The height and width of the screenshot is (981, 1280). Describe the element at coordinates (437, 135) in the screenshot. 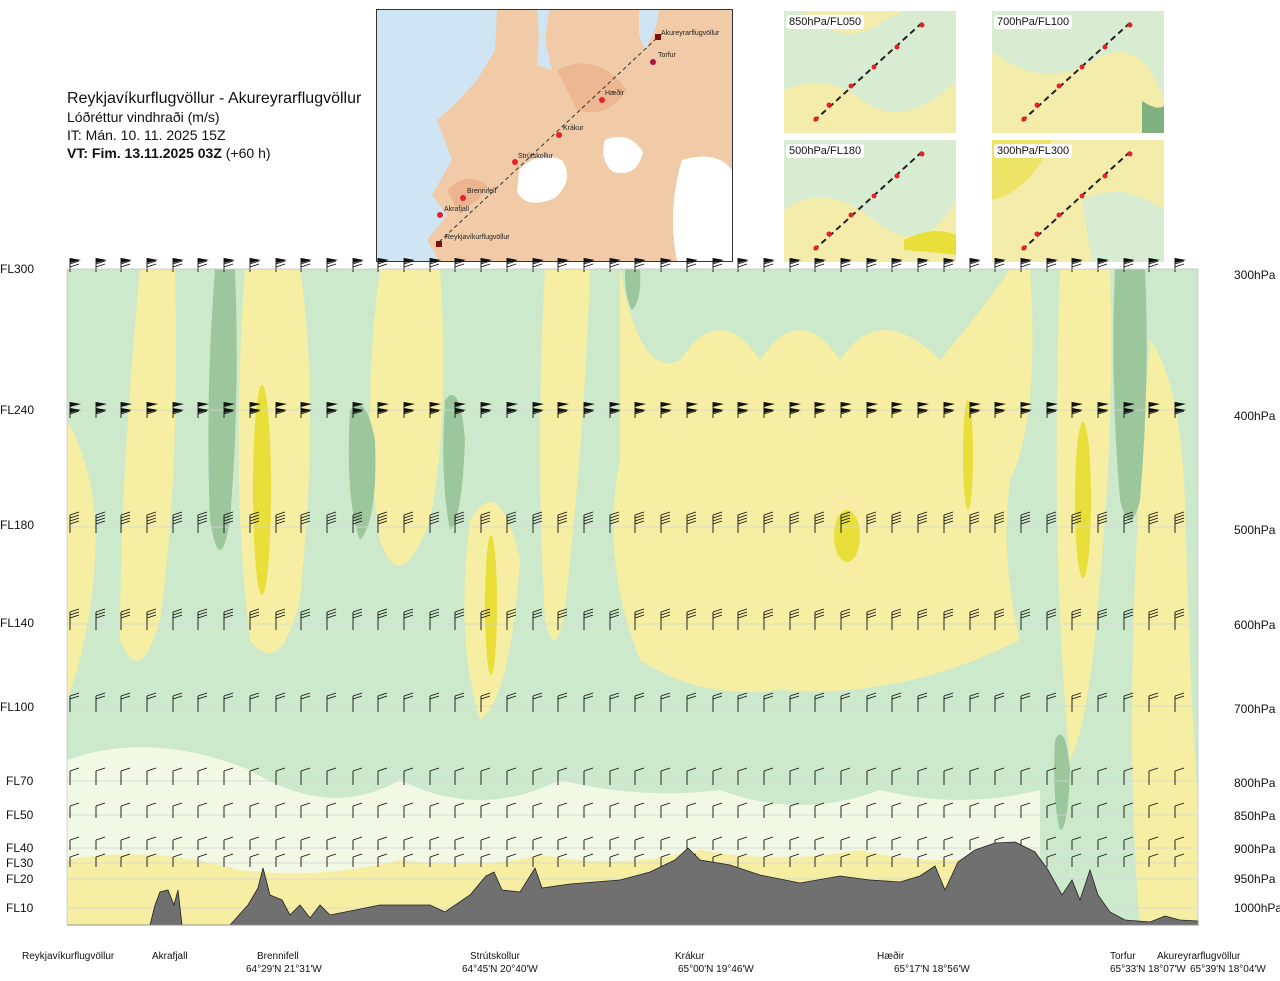

I see `map-sea-west` at that location.